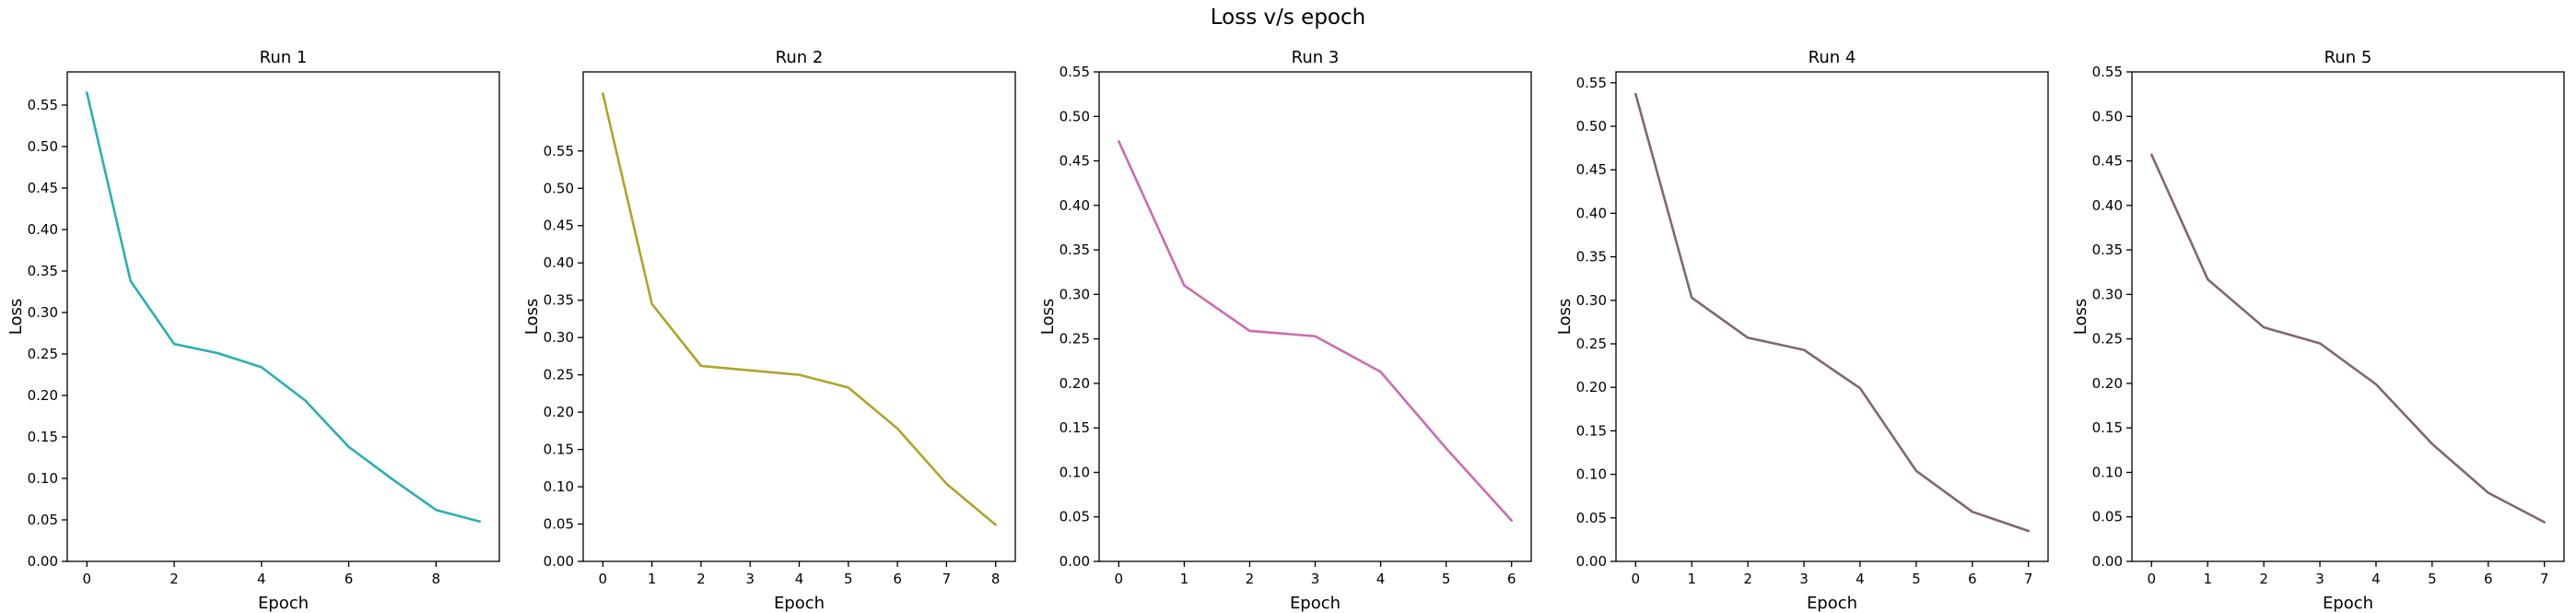  What do you see at coordinates (1288, 17) in the screenshot?
I see `figure-title: Loss v/s epoch` at bounding box center [1288, 17].